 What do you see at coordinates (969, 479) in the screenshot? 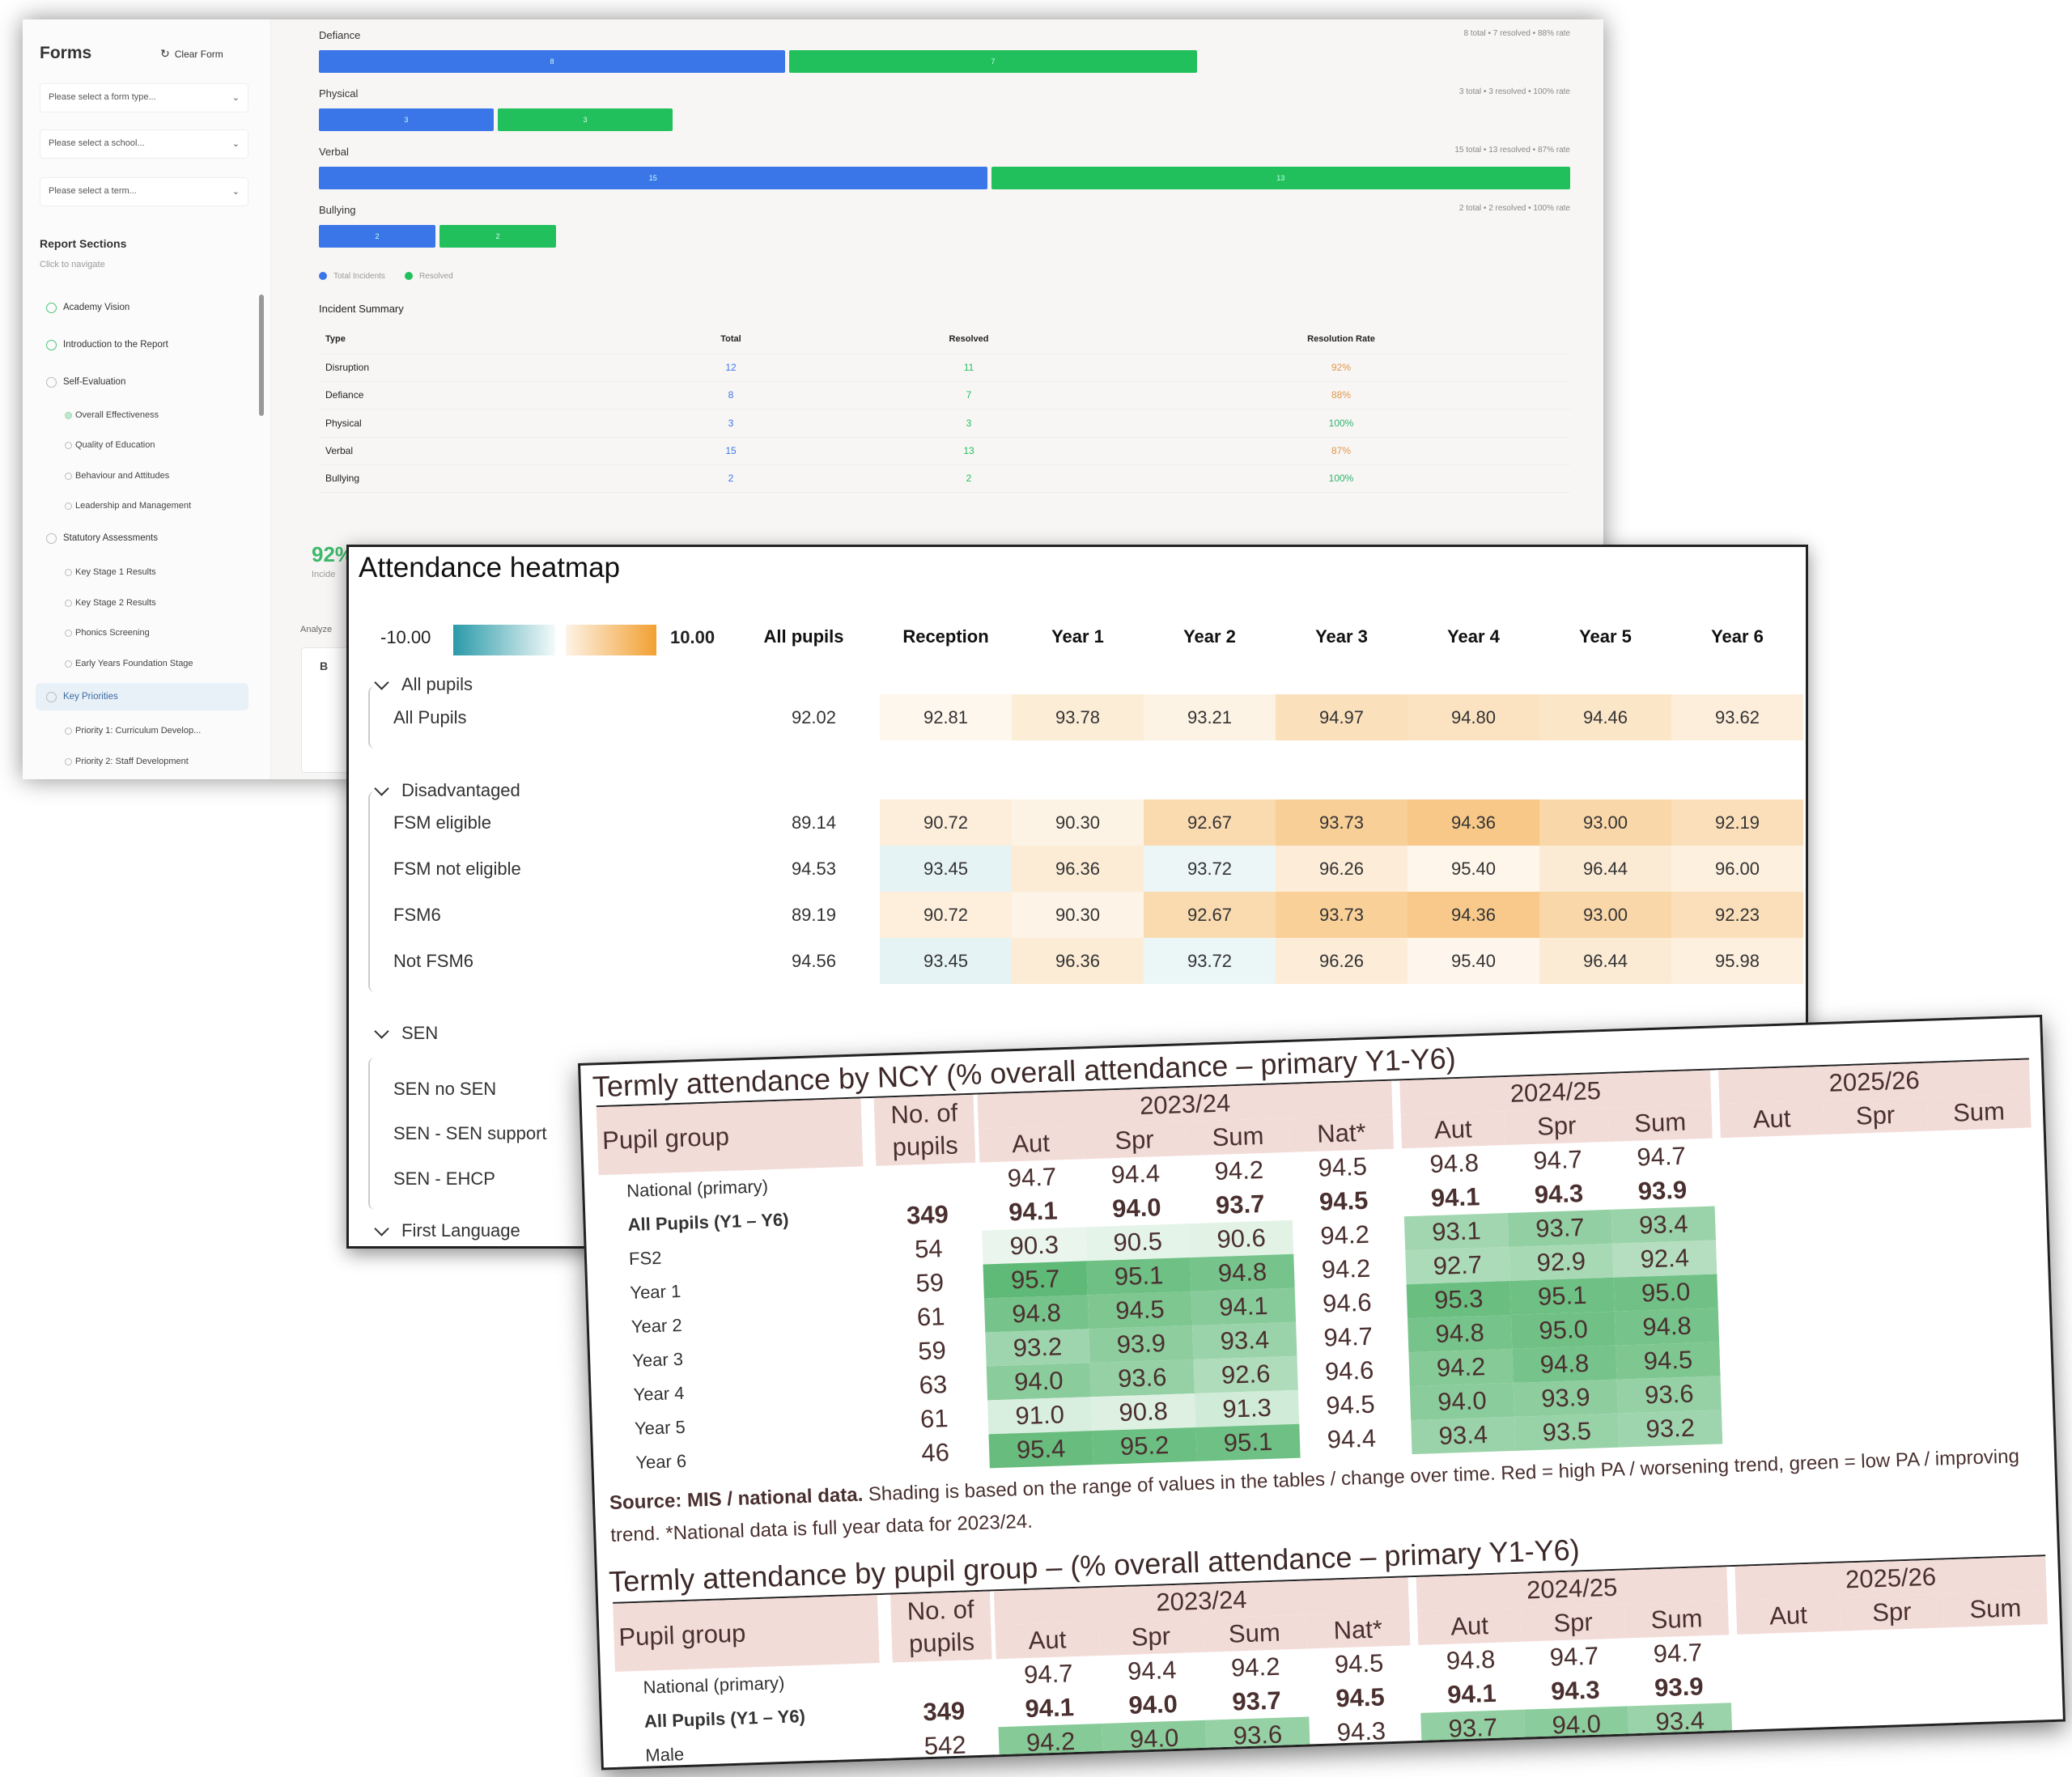
I see `incident-resolved: 2` at bounding box center [969, 479].